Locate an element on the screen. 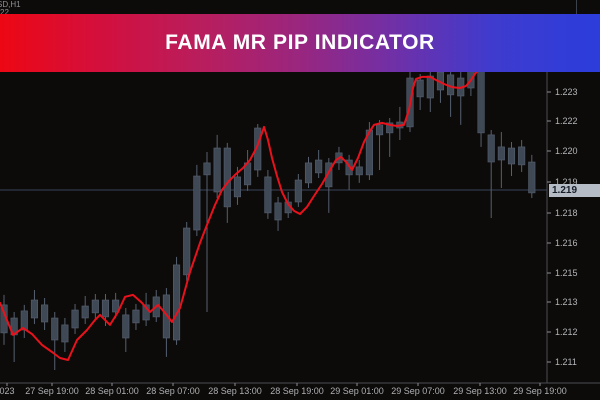  price-tick-label: 1.216 is located at coordinates (566, 243).